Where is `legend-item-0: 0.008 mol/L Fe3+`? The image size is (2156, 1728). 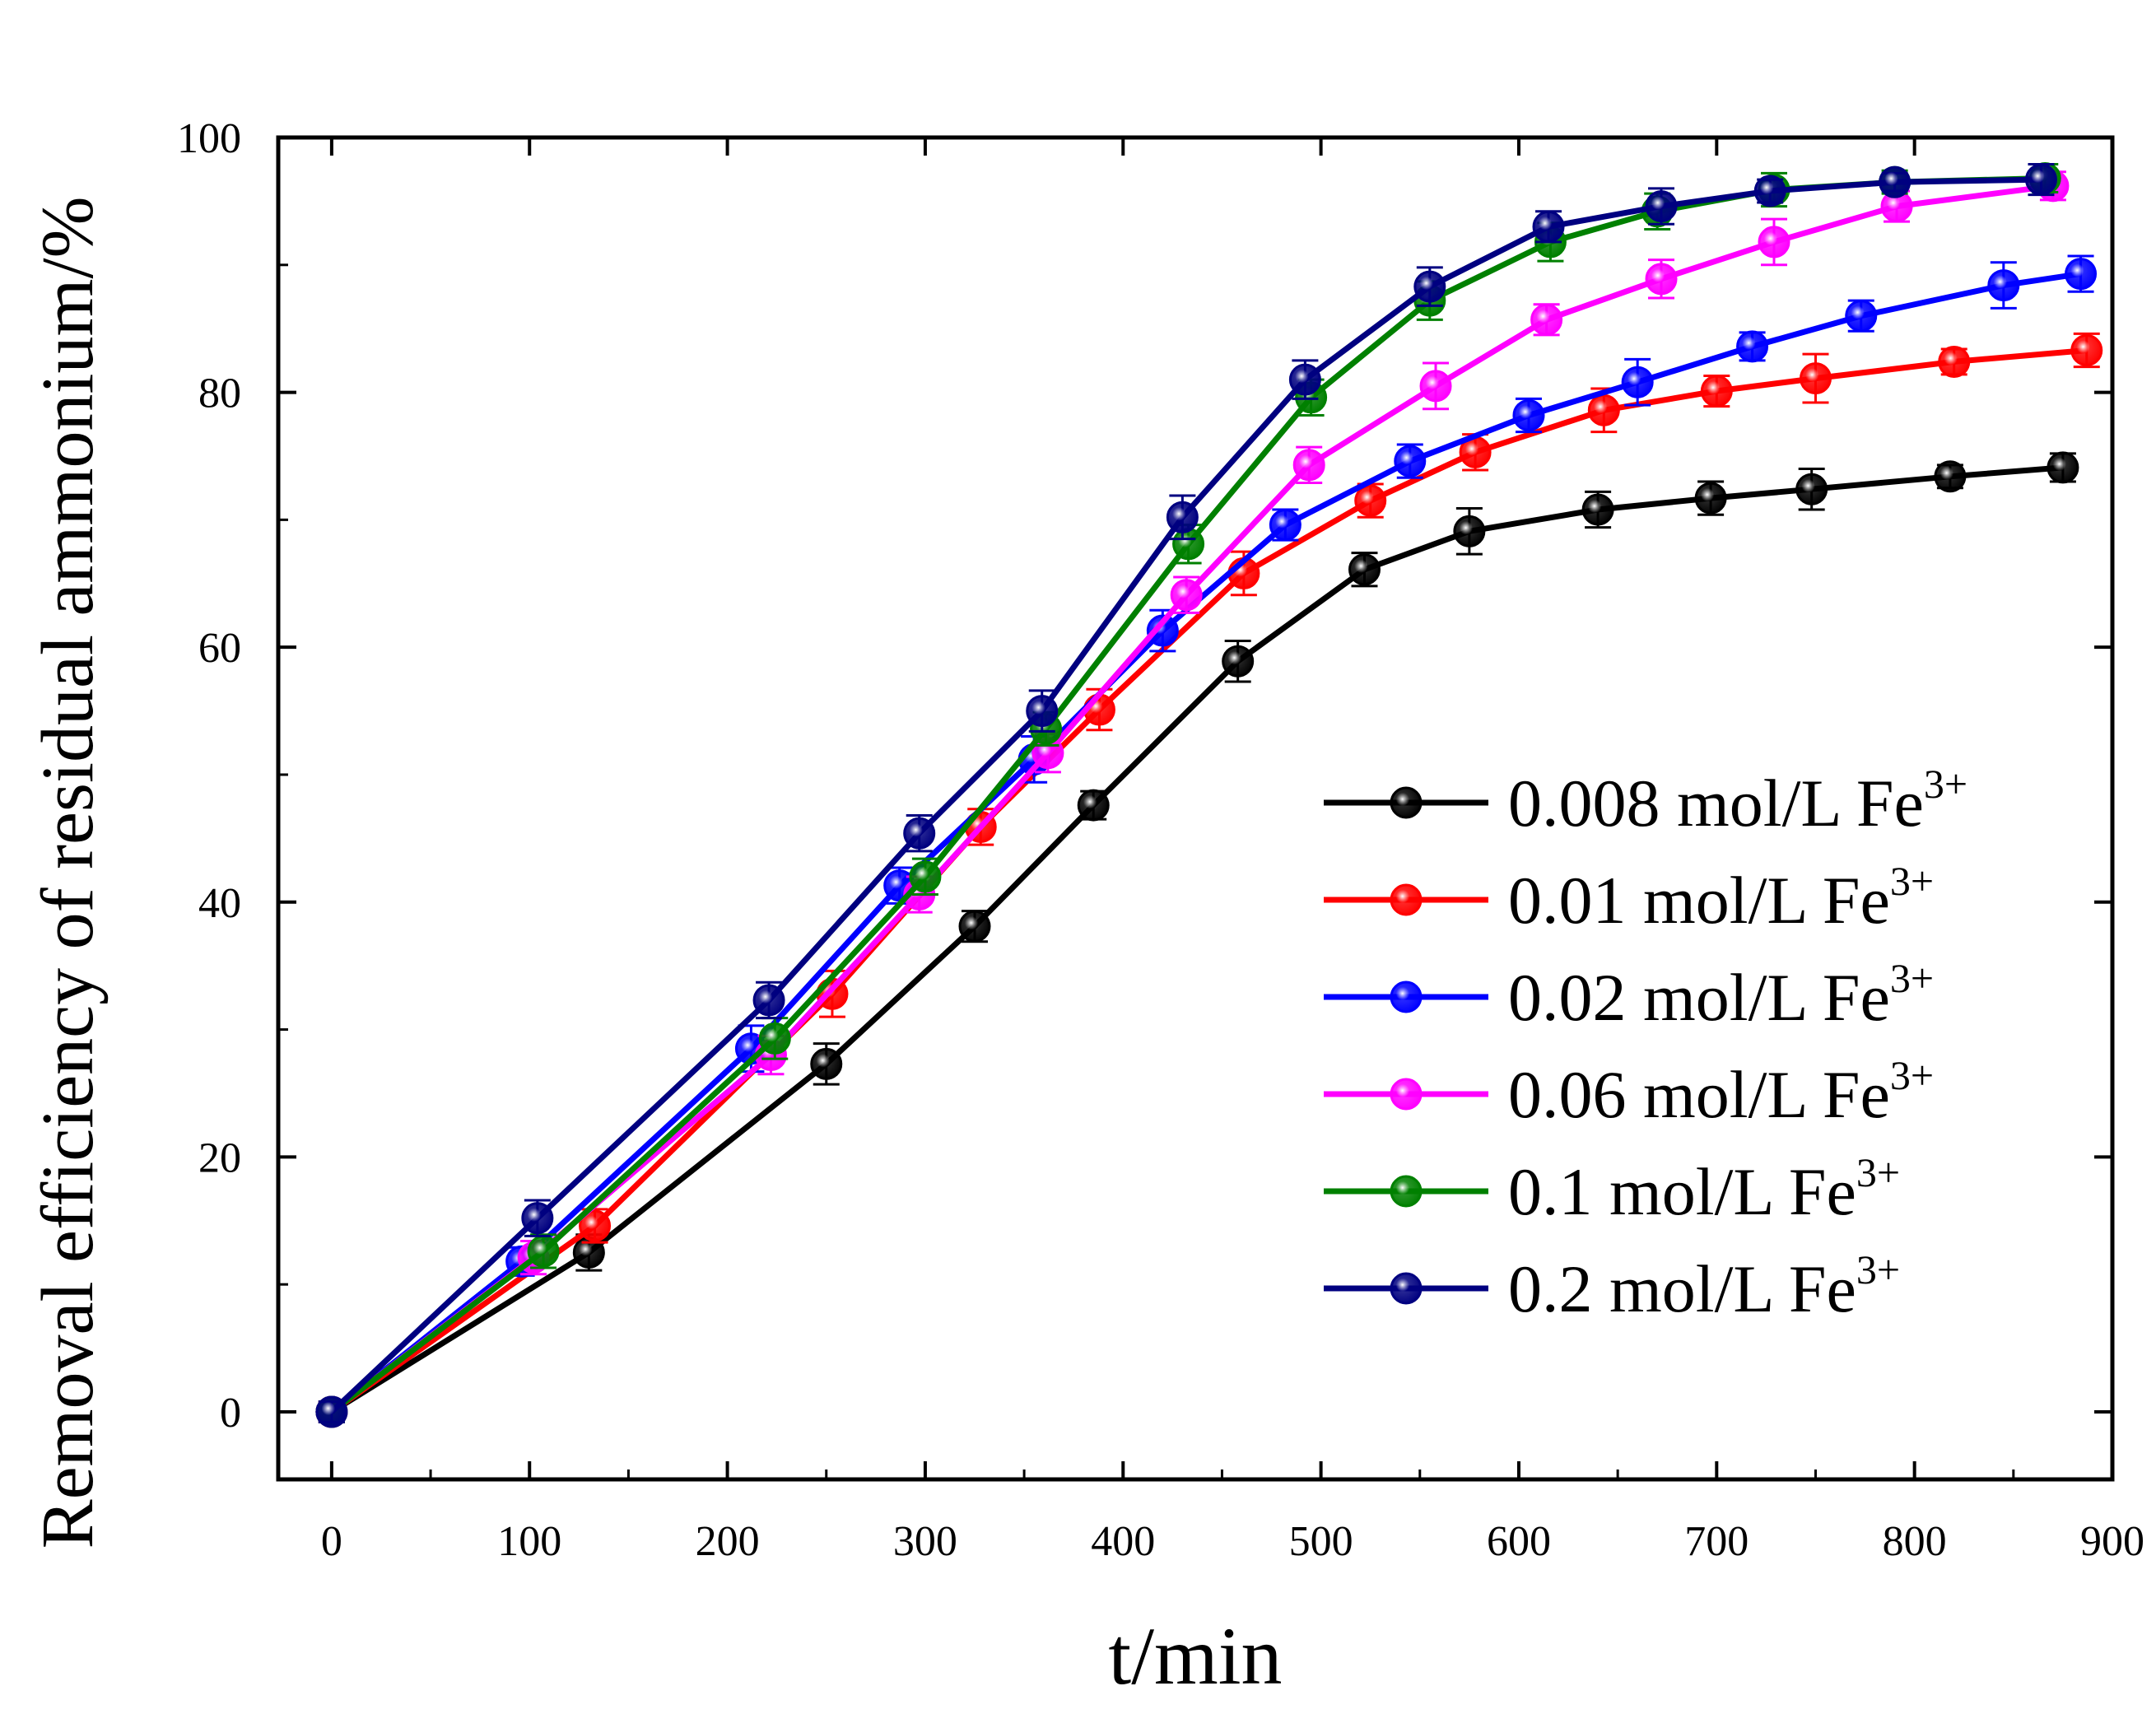 legend-item-0: 0.008 mol/L Fe3+ is located at coordinates (1645, 801).